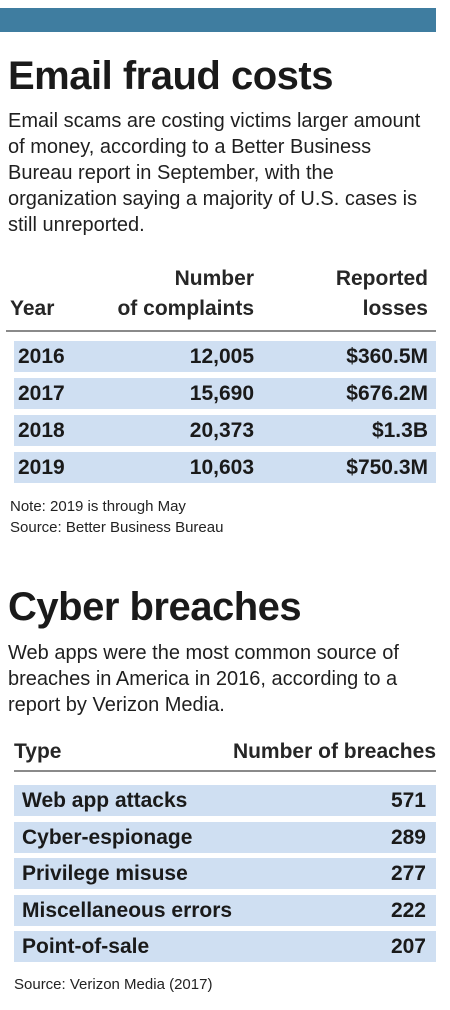 This screenshot has width=450, height=1010. I want to click on col-header-type: Type, so click(38, 751).